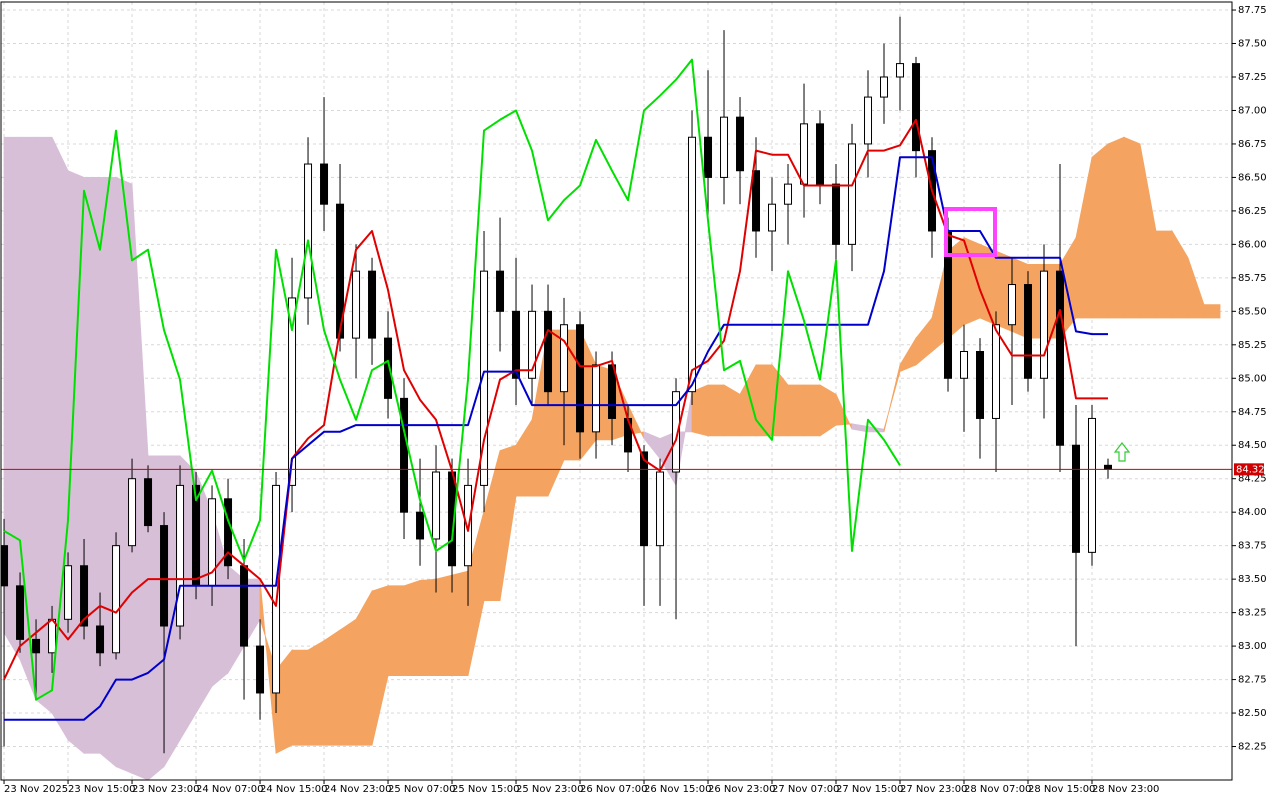  I want to click on y-tick-label: 87.25, so click(1252, 77).